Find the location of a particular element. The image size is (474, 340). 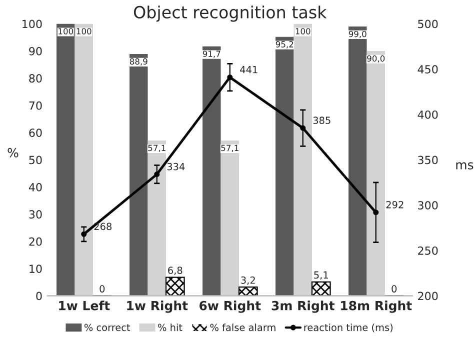

x-tick-label: 6w Right is located at coordinates (230, 306).